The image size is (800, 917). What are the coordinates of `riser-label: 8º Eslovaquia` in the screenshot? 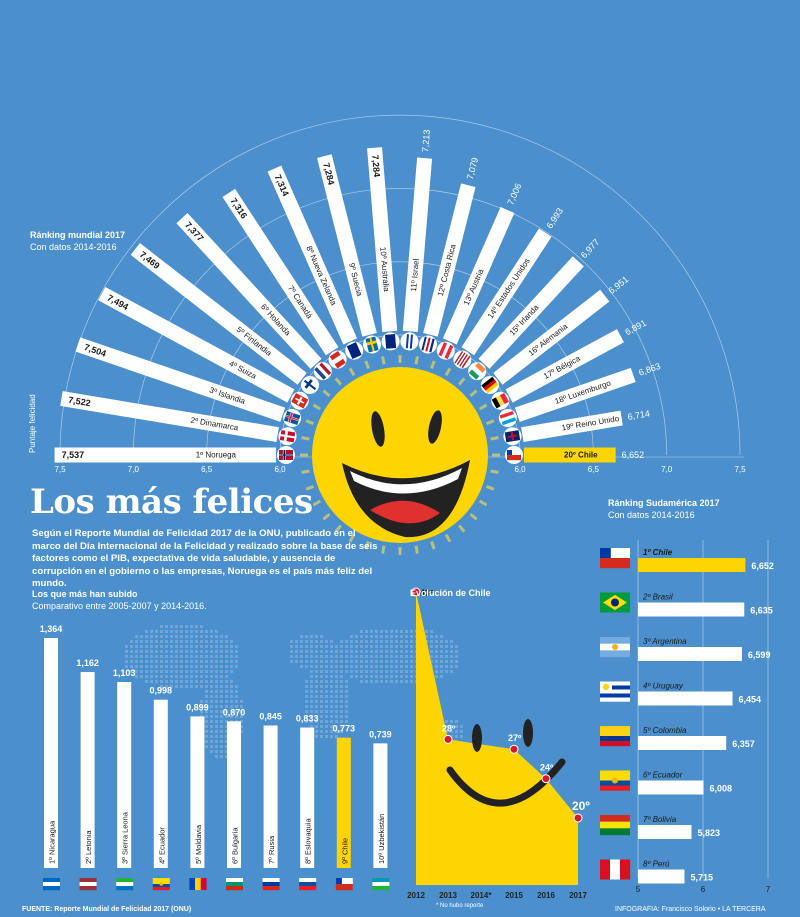 It's located at (308, 840).